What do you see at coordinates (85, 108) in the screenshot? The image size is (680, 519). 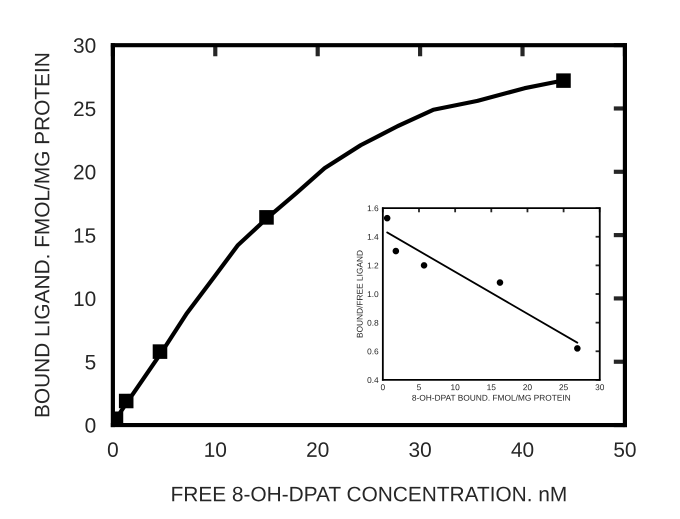 I see `y-tick-label: 25` at bounding box center [85, 108].